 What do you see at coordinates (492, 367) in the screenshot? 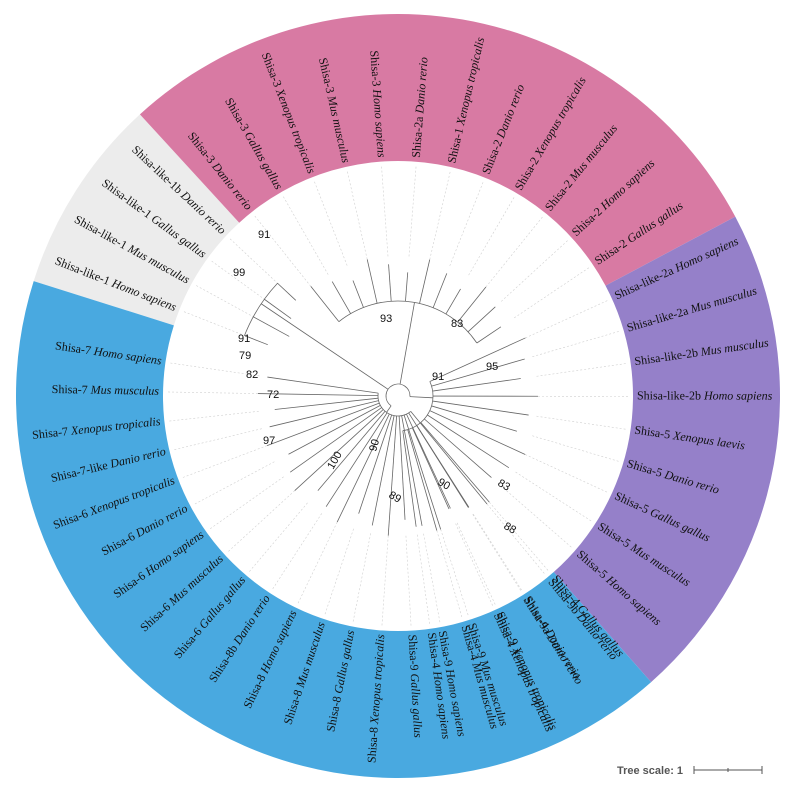
I see `bootstrap-value: 95` at bounding box center [492, 367].